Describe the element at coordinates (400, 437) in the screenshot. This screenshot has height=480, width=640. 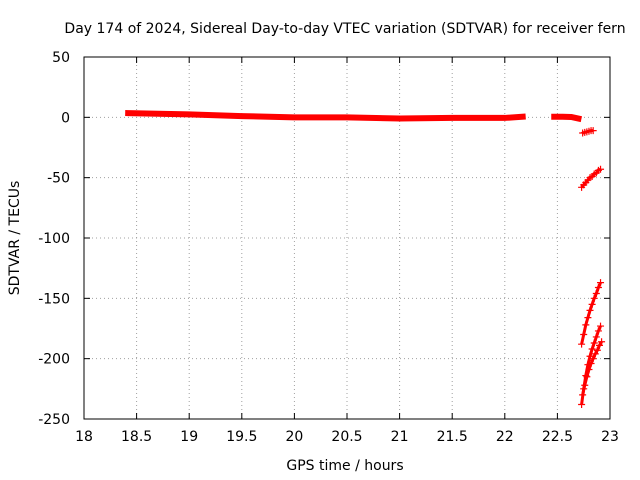
I see `x-tick-label: 21` at that location.